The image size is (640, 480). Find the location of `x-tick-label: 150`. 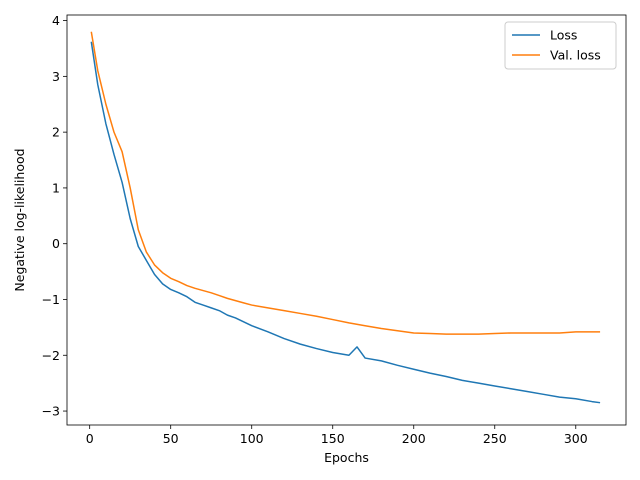

x-tick-label: 150 is located at coordinates (333, 438).